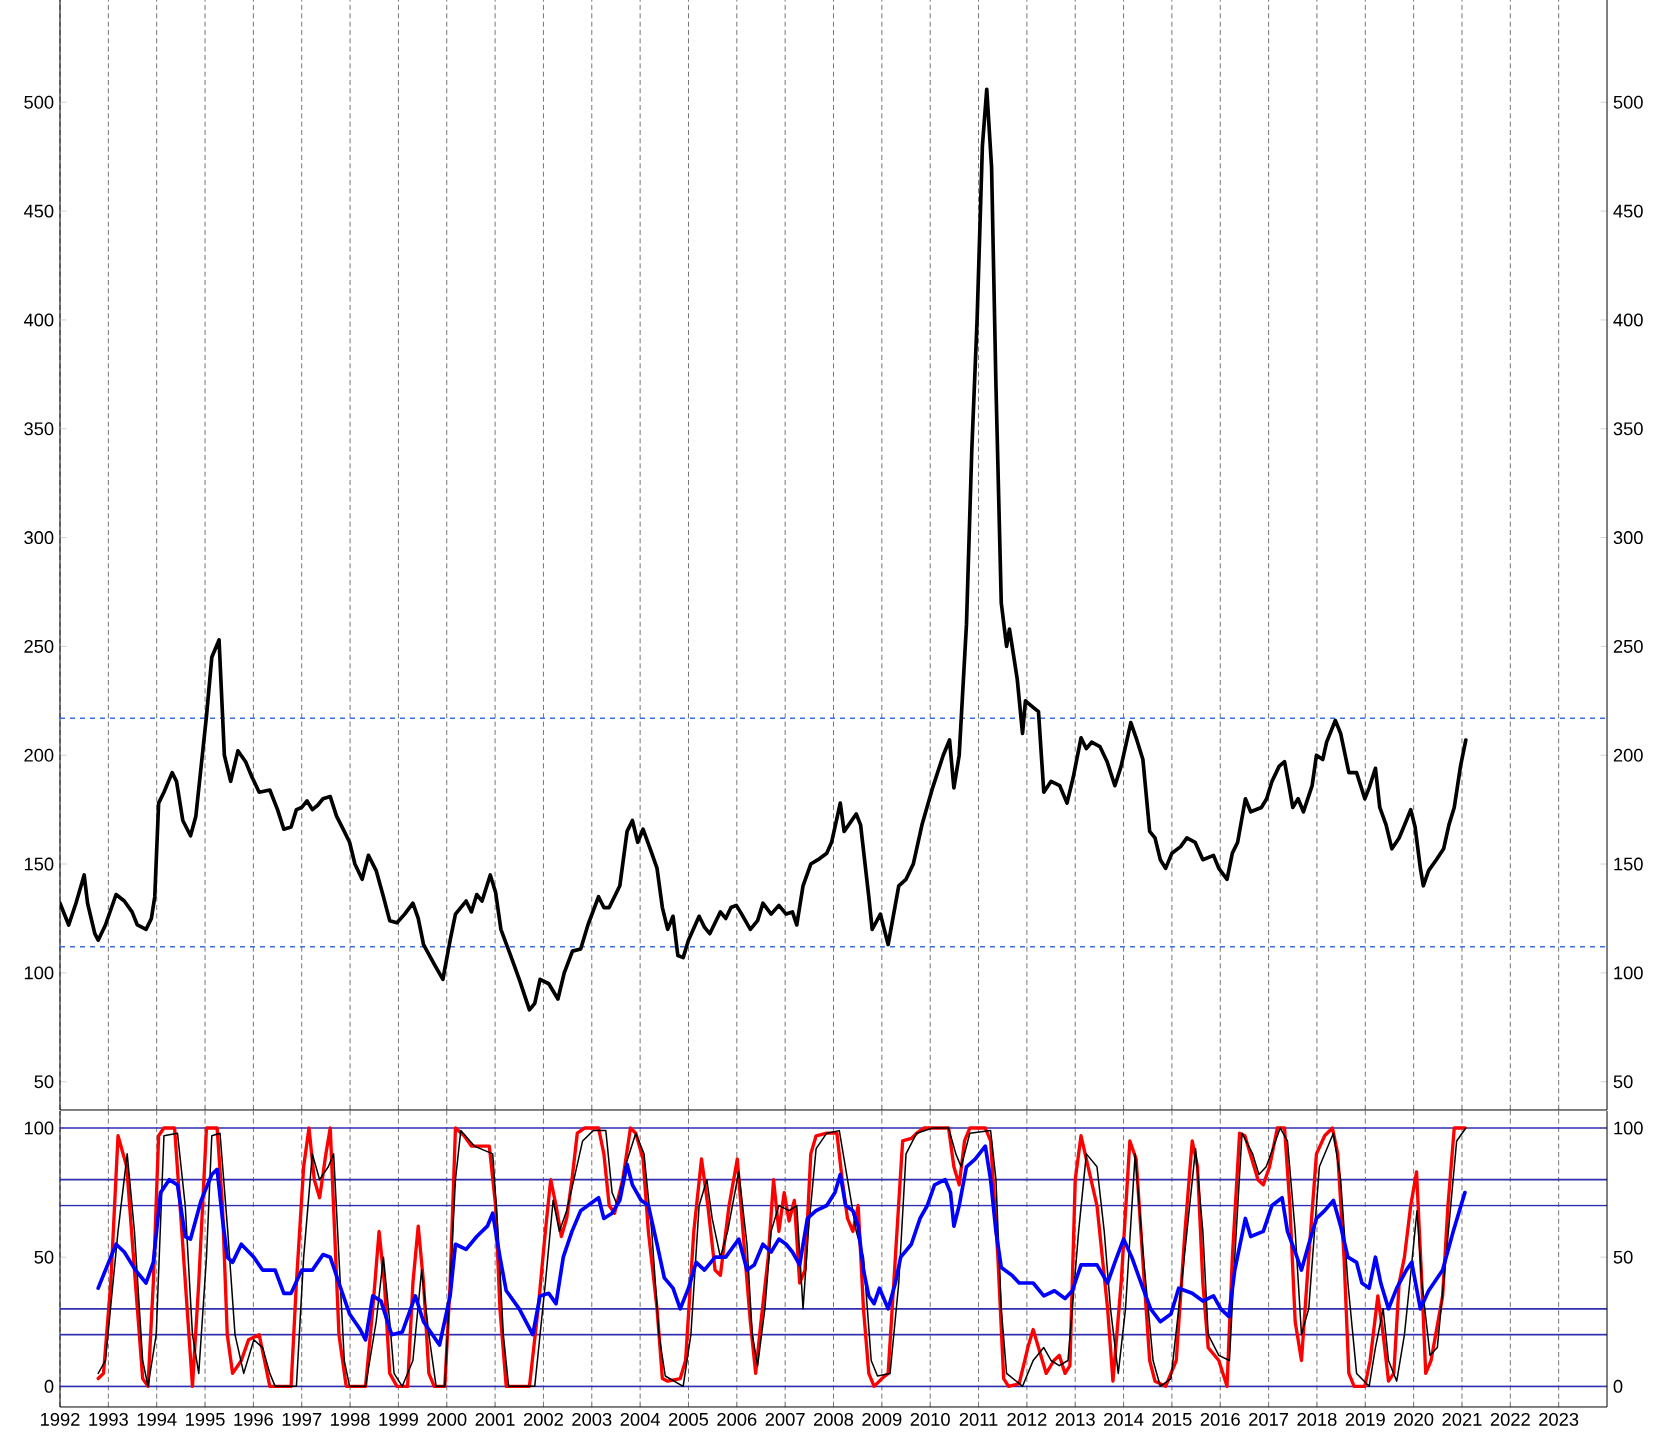  I want to click on x-tick-label: 2013, so click(1075, 1419).